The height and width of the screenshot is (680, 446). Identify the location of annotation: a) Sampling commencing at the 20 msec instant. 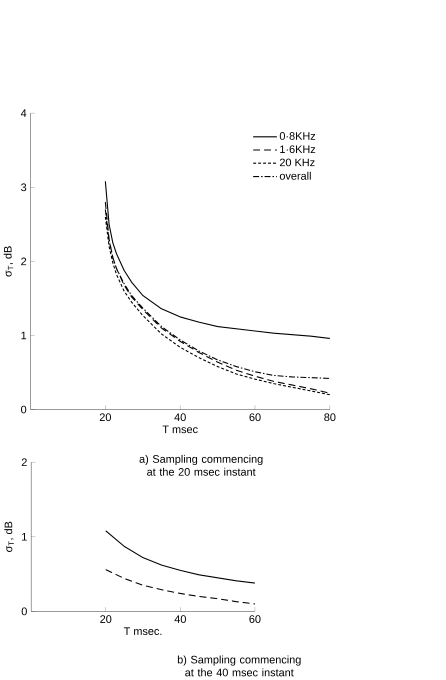
(200, 465).